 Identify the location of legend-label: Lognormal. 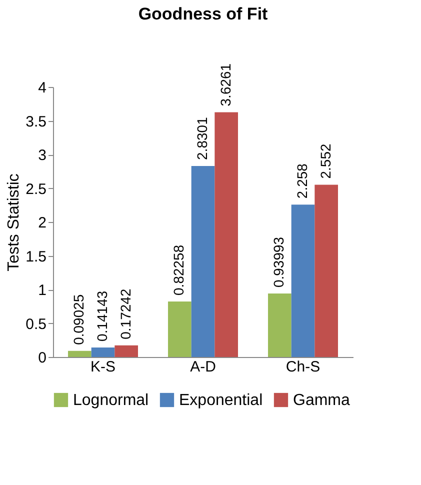
(111, 400).